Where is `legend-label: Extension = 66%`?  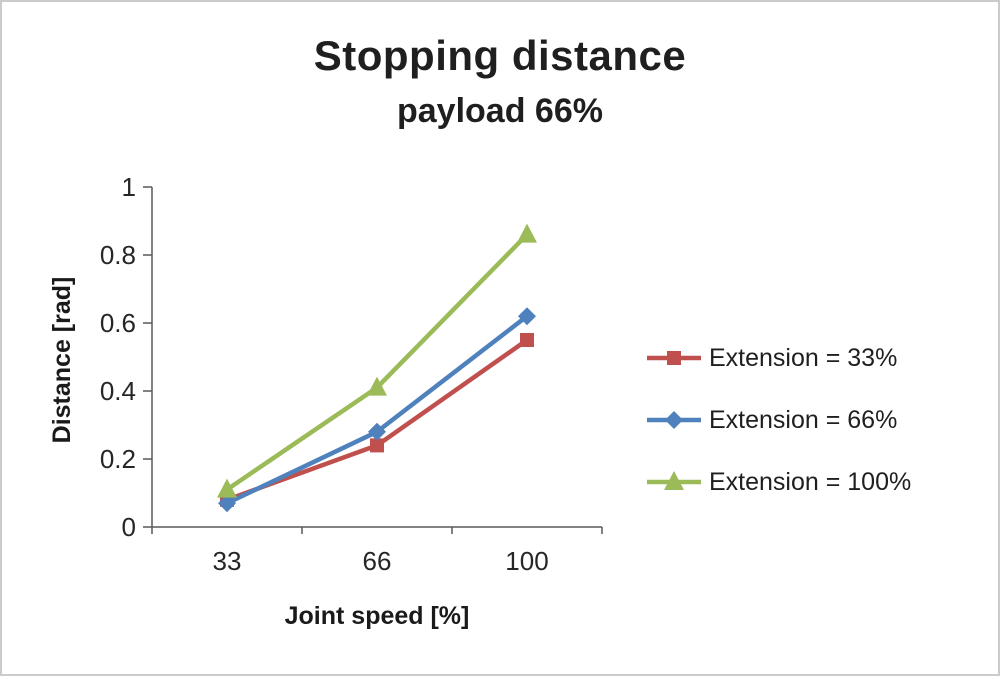
legend-label: Extension = 66% is located at coordinates (803, 419).